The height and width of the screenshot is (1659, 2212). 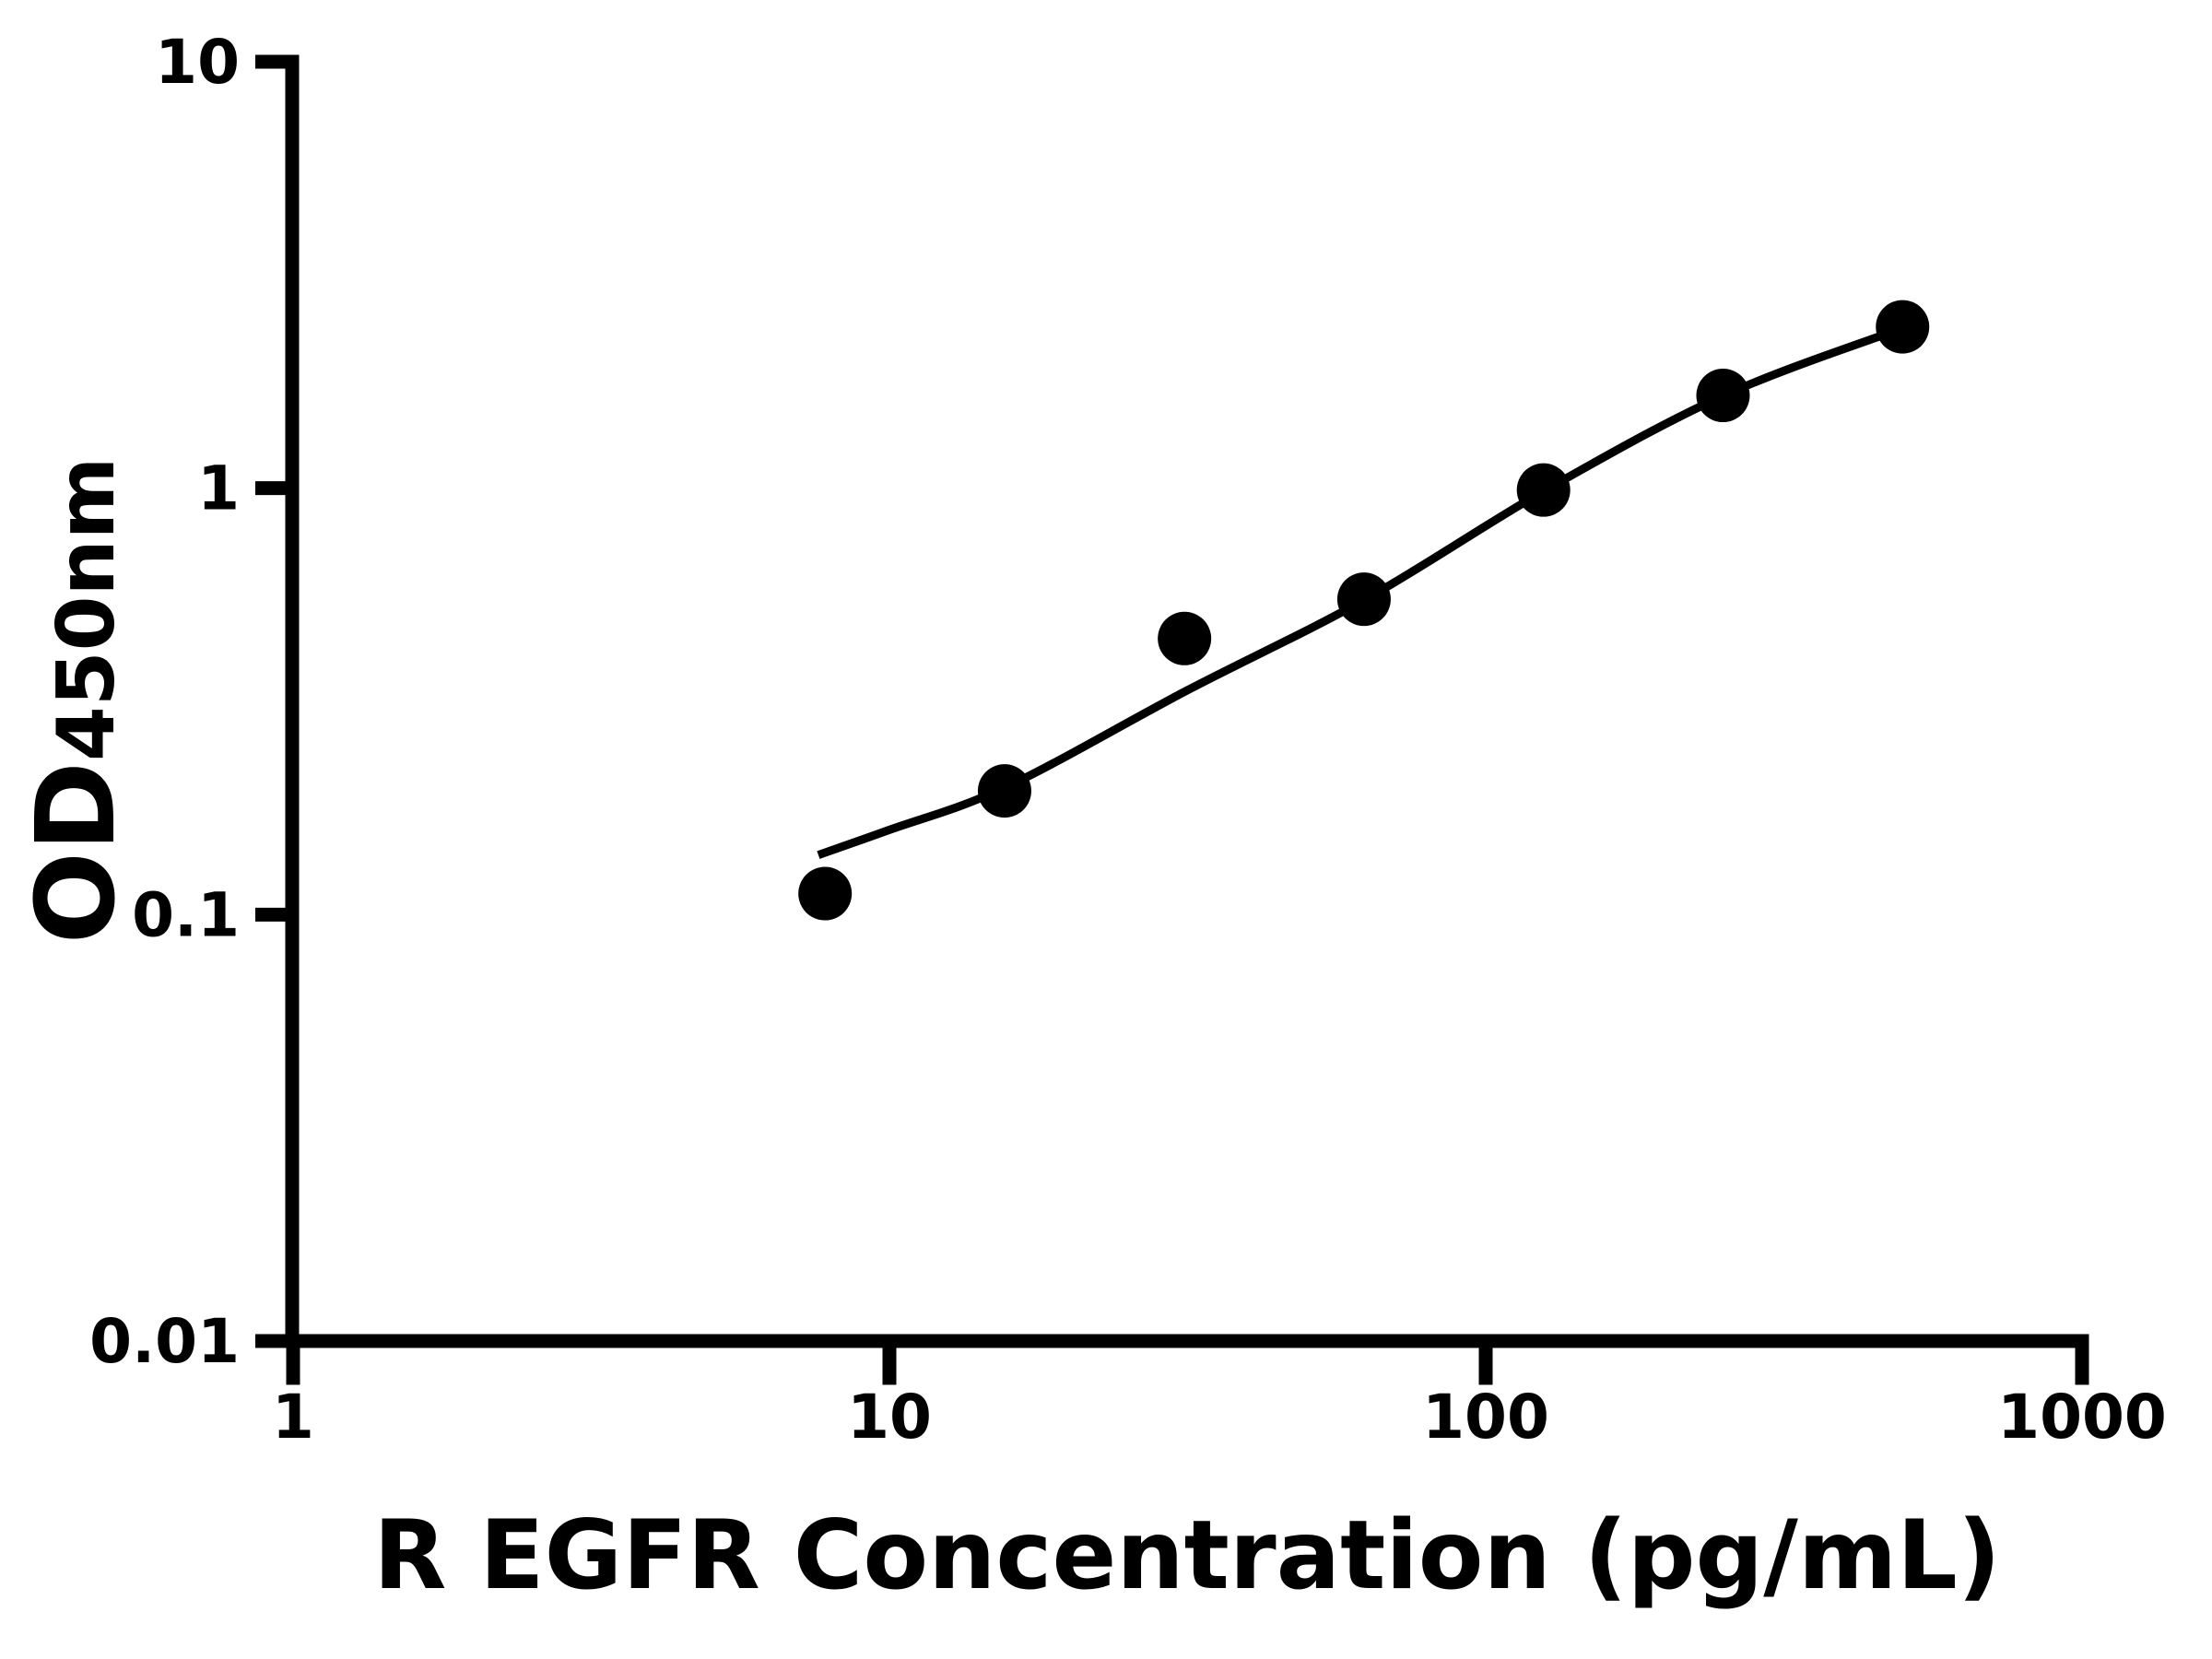 What do you see at coordinates (197, 62) in the screenshot?
I see `y-tick-label: 10` at bounding box center [197, 62].